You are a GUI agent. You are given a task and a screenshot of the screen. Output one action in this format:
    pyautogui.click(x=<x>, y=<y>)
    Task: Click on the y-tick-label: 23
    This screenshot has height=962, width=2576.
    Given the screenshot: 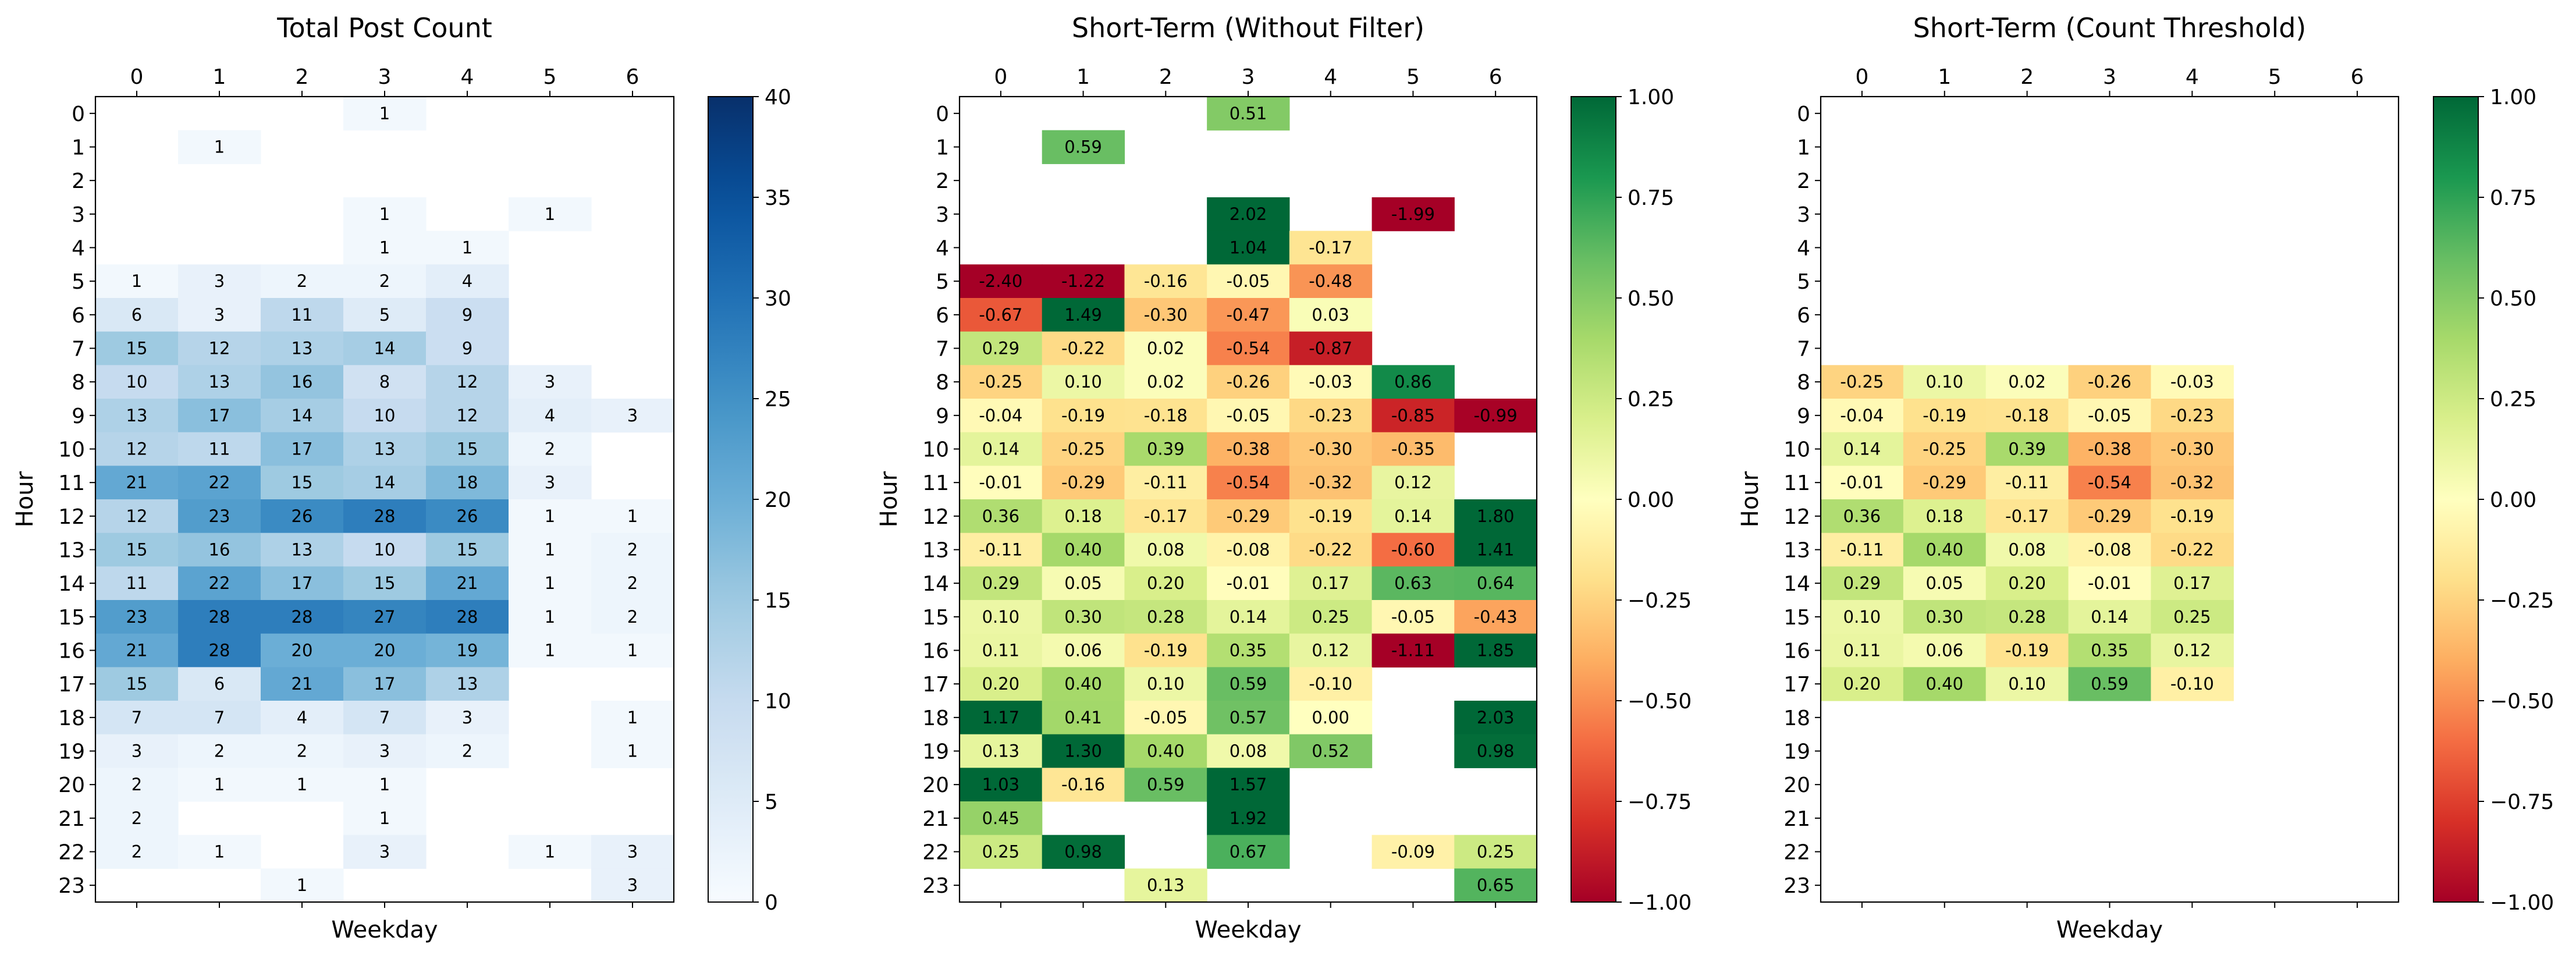 What is the action you would take?
    pyautogui.click(x=1797, y=886)
    